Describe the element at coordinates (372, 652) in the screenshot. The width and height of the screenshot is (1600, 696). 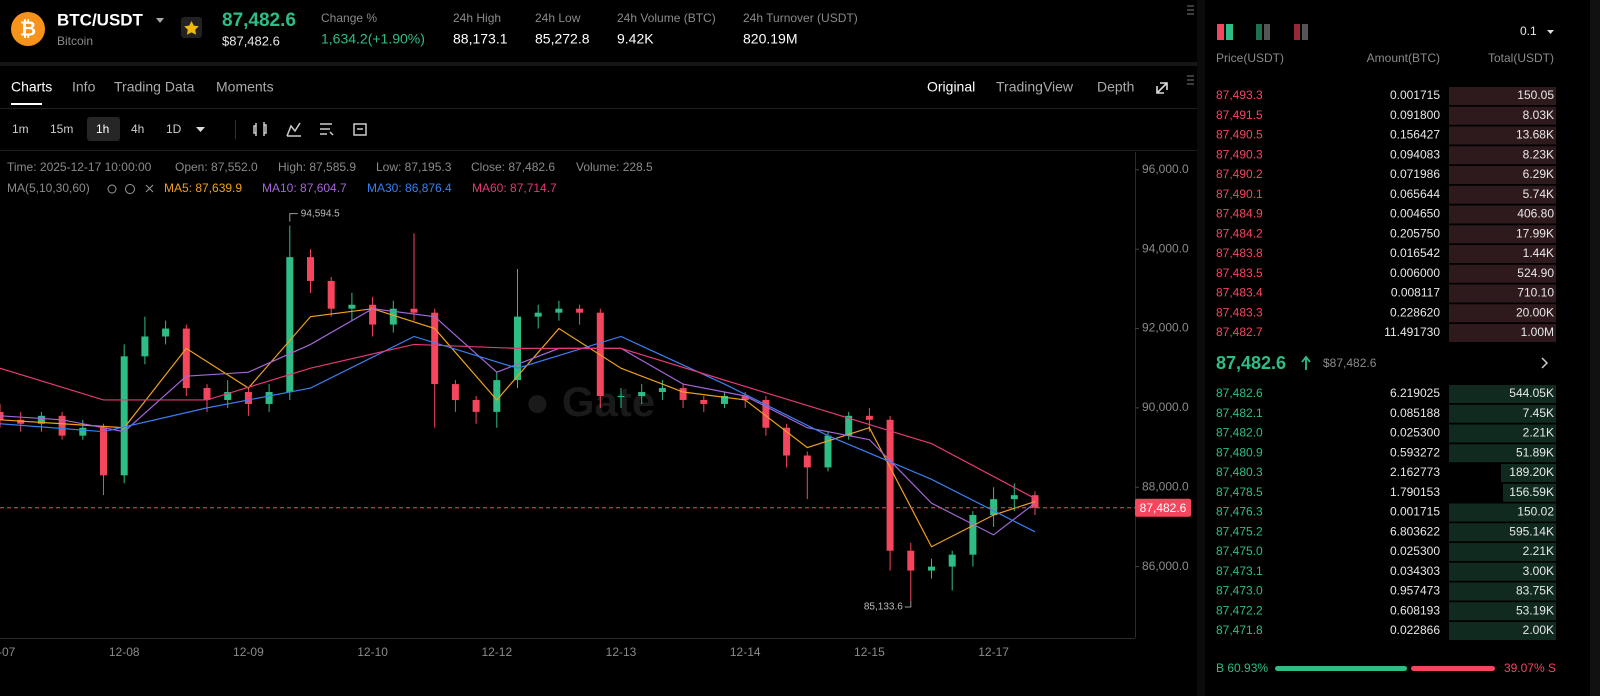
I see `x-tick-label: 12-10` at that location.